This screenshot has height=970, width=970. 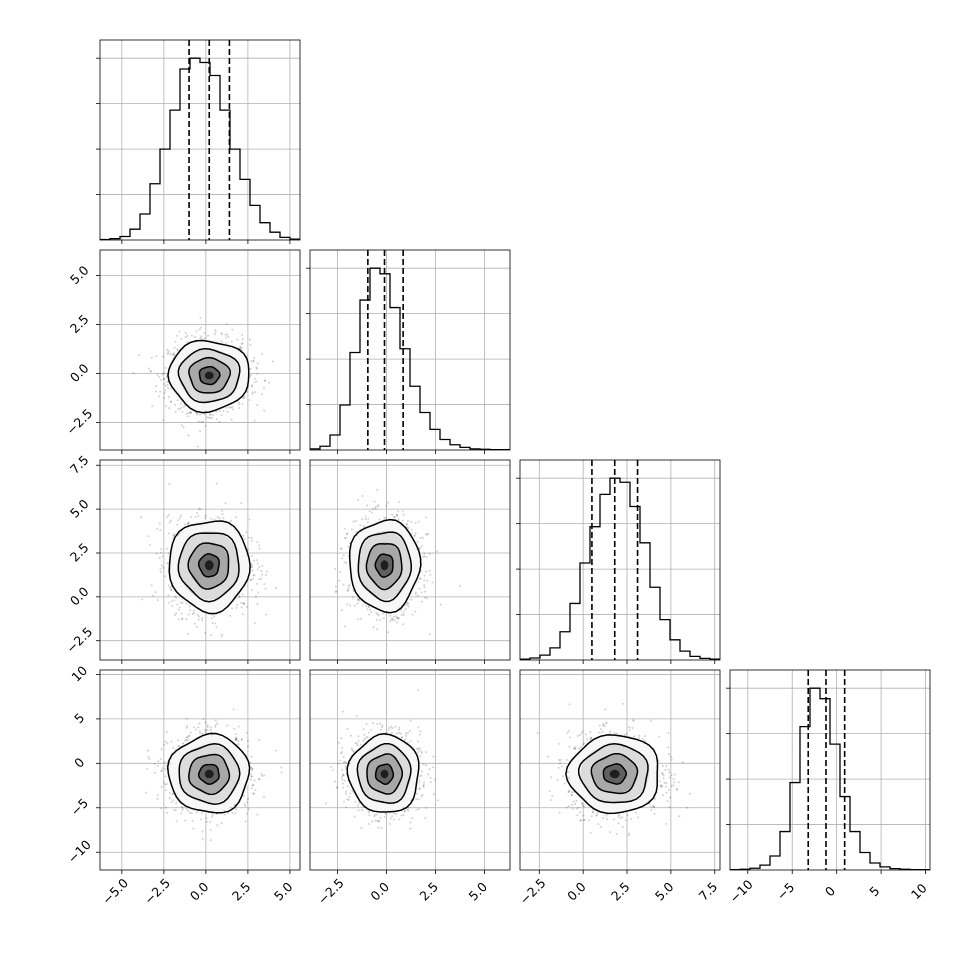 I want to click on x-tick-label: −2.5, so click(x=331, y=891).